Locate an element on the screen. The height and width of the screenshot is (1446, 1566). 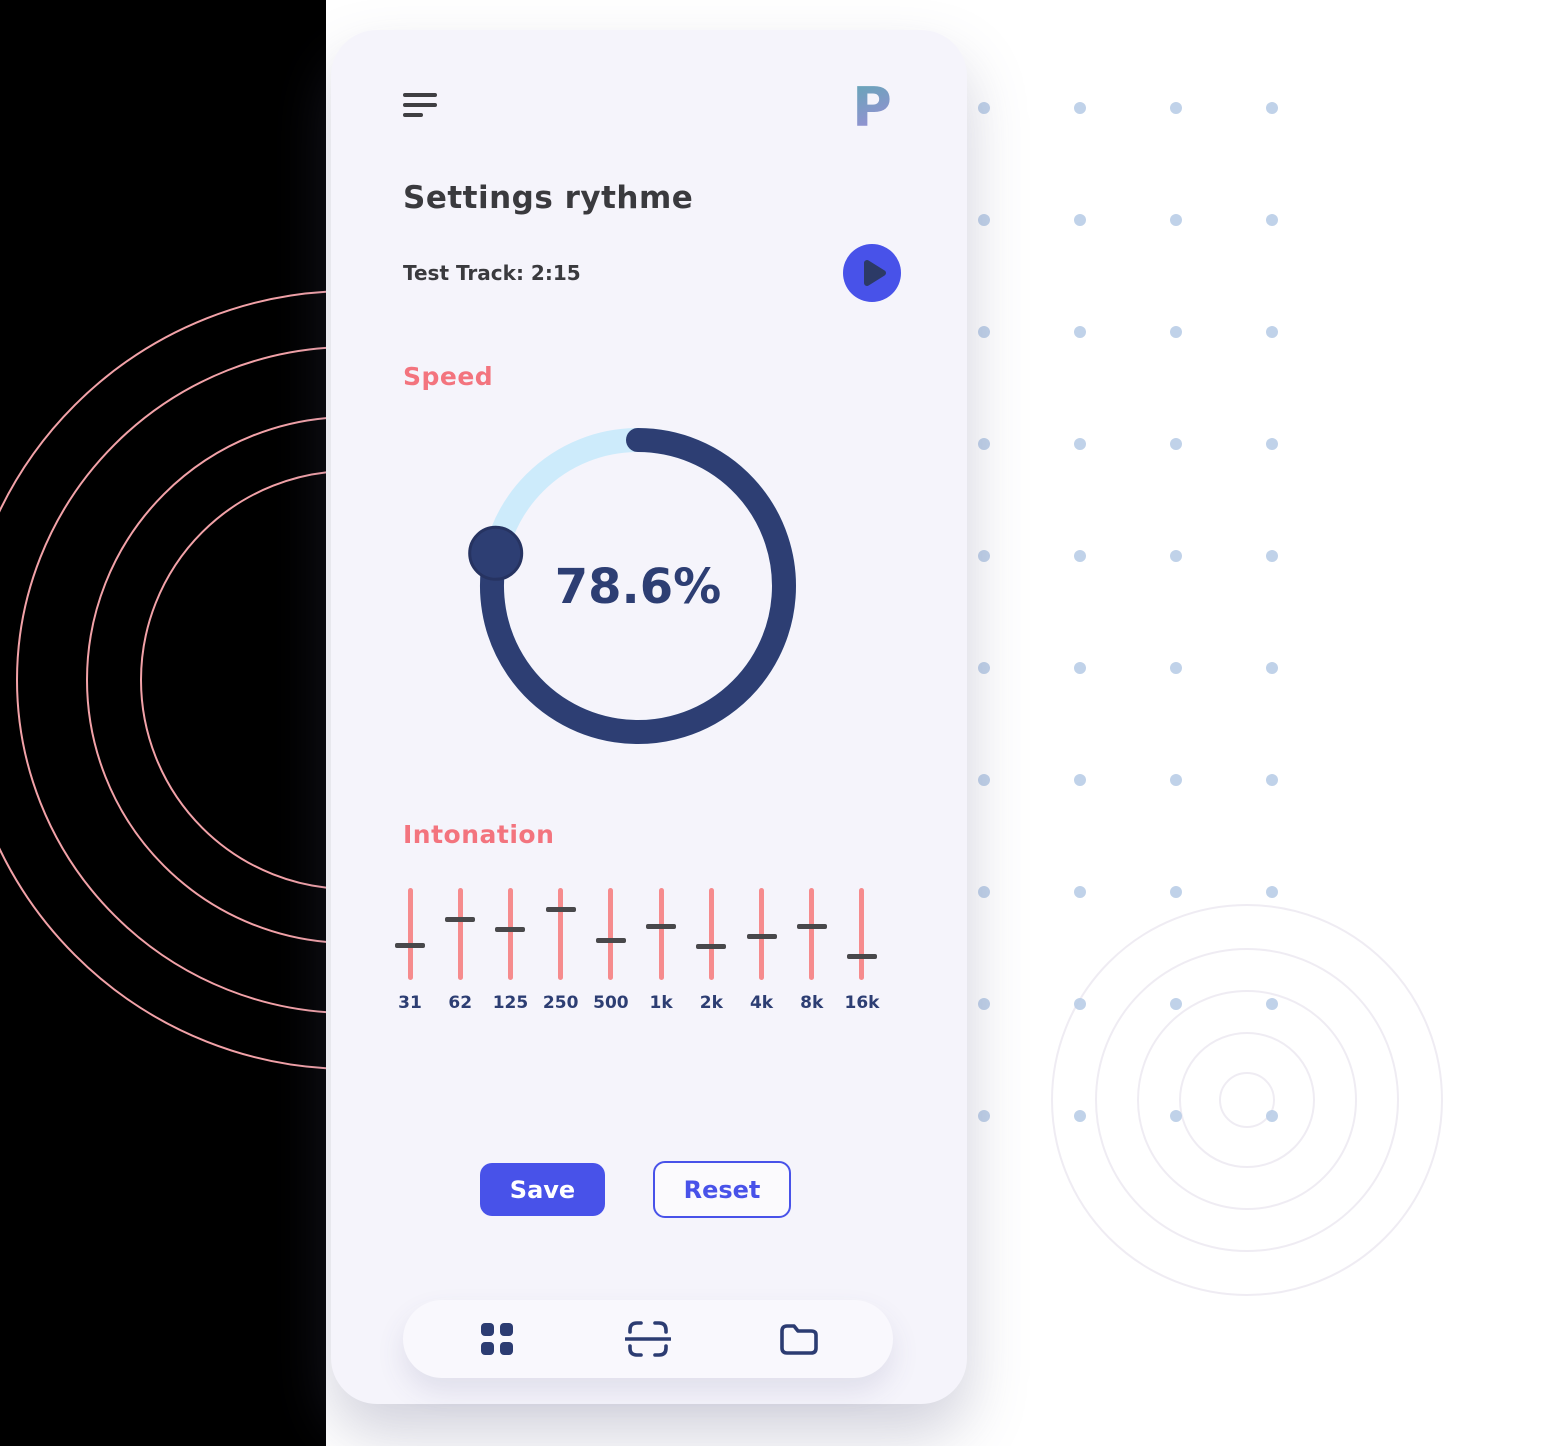
eq-band-slider: 31 is located at coordinates (410, 953).